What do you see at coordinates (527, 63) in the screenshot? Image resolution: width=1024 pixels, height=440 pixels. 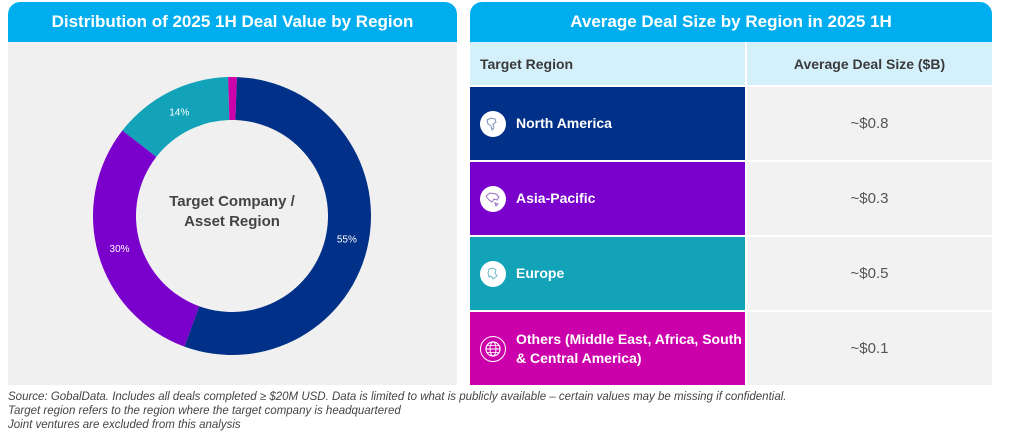 I see `header-target-region: Target Region` at bounding box center [527, 63].